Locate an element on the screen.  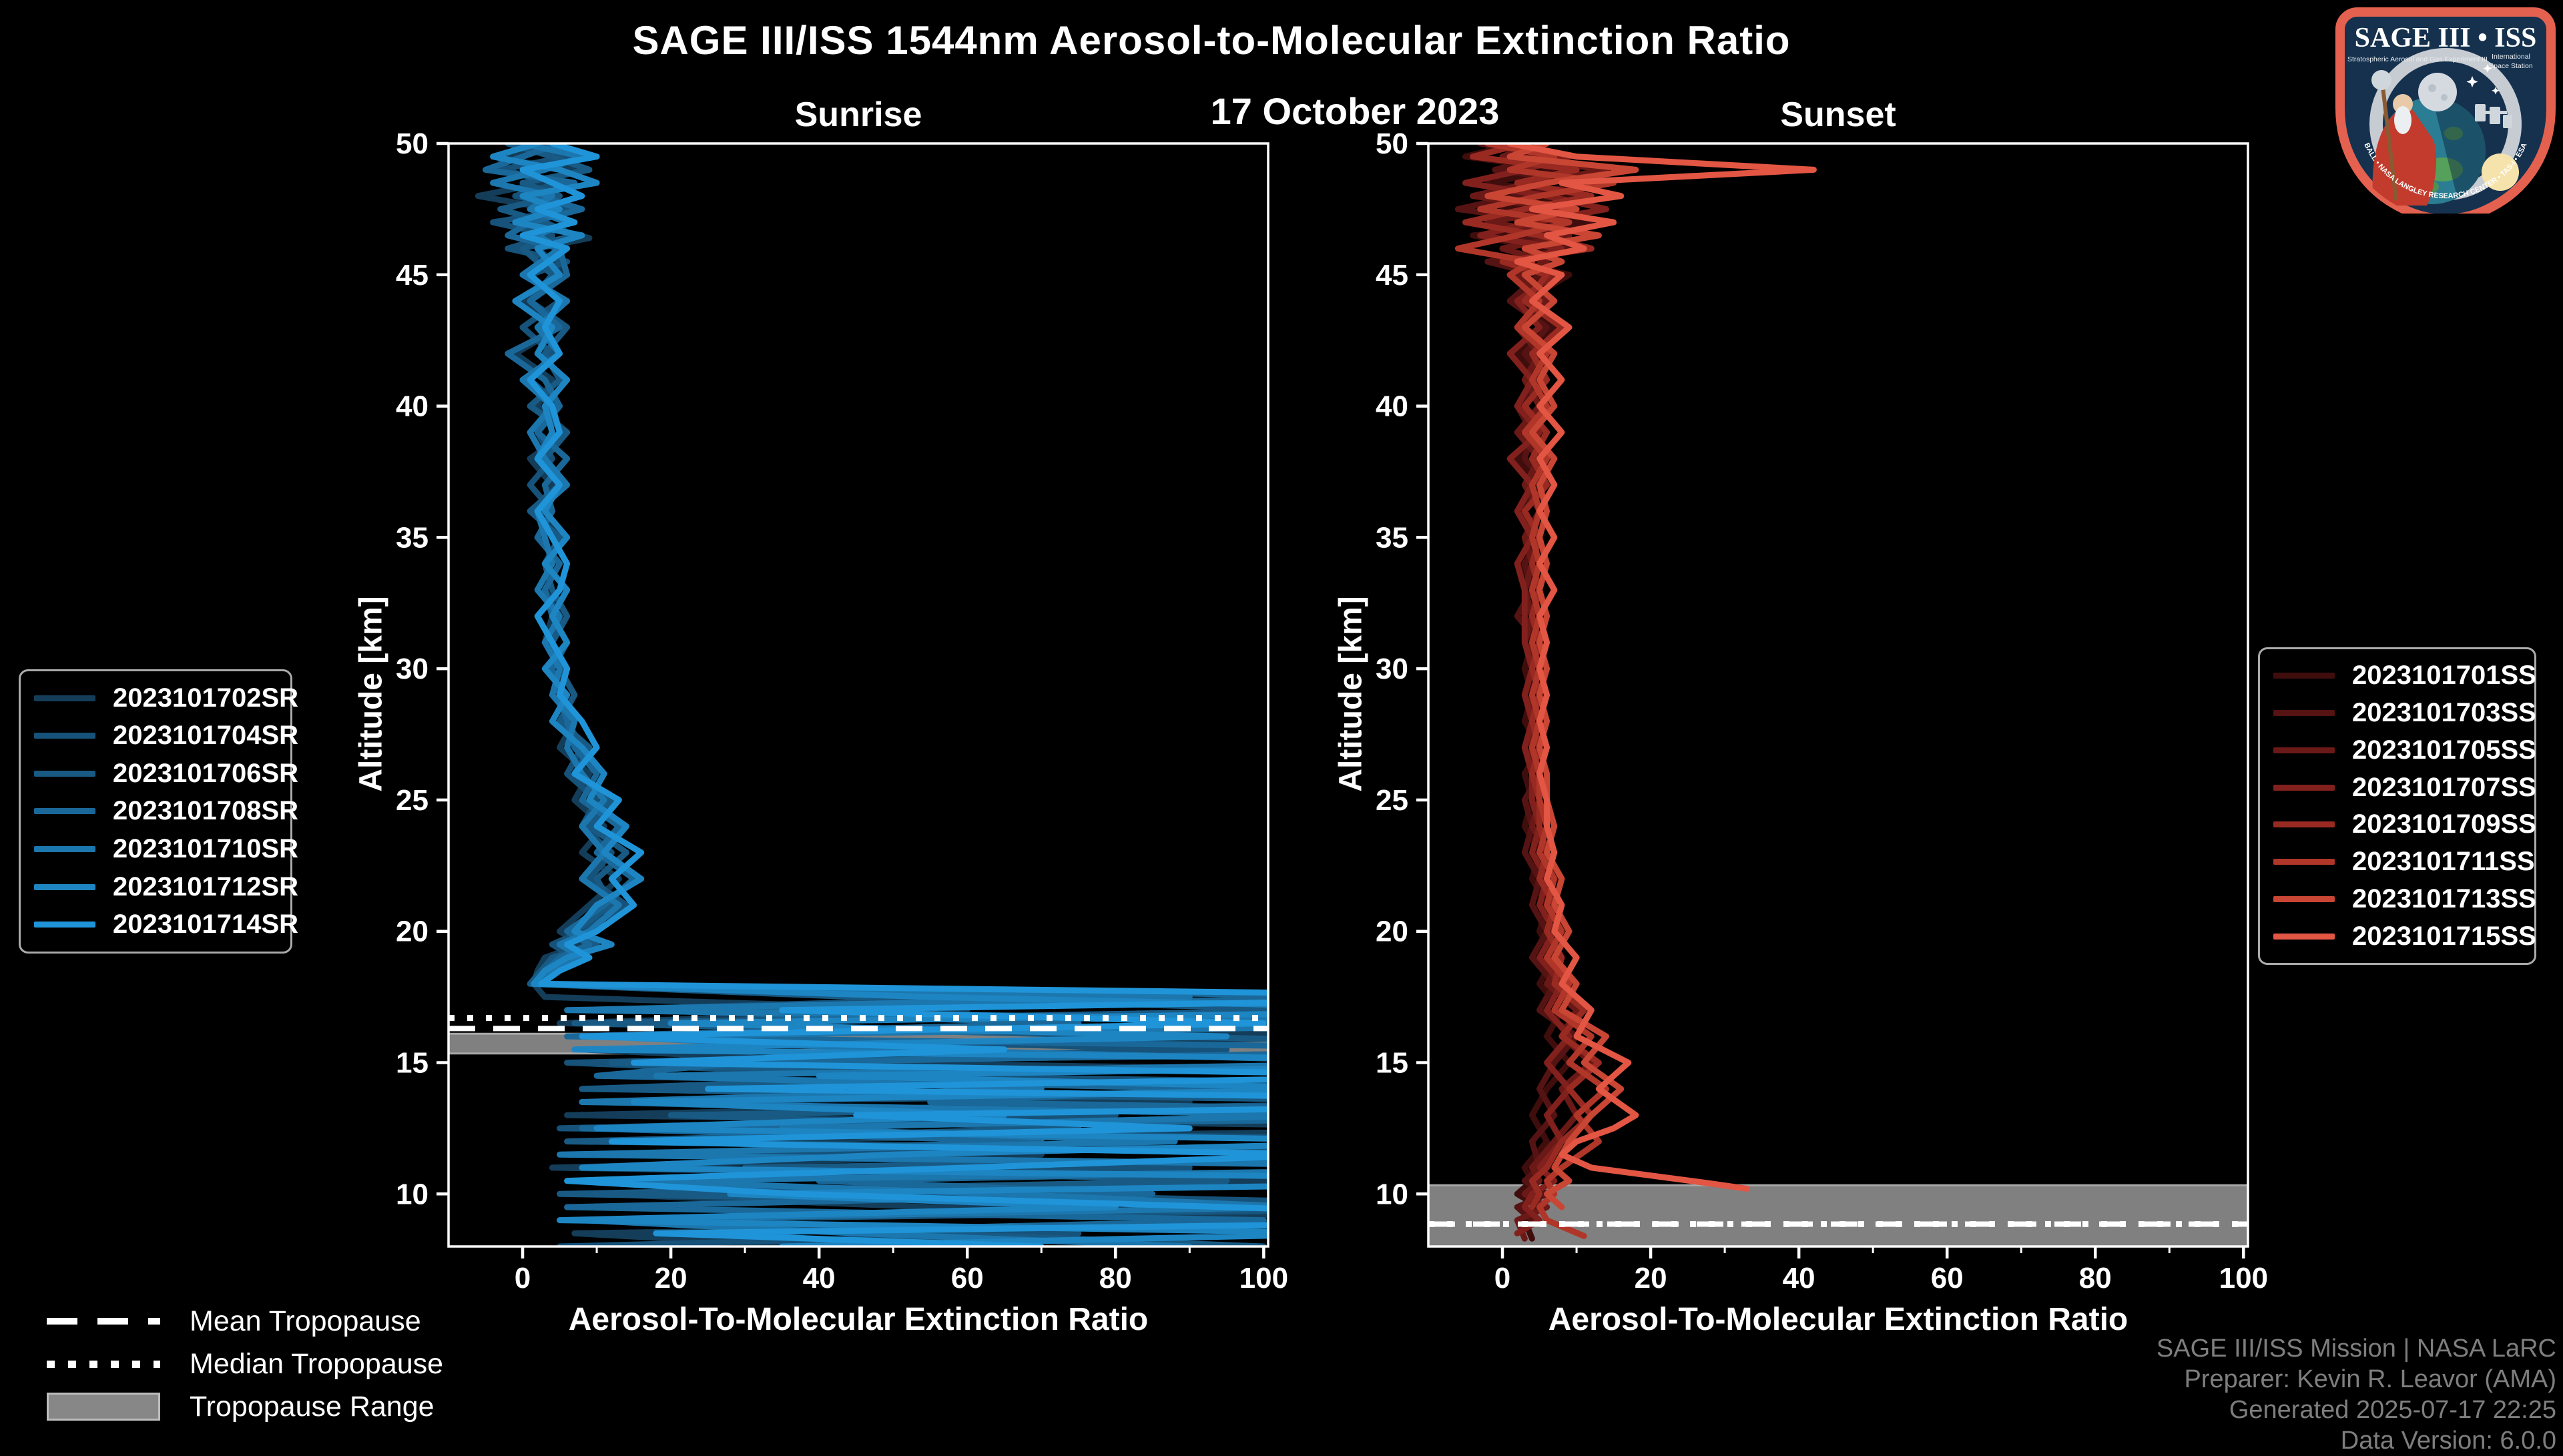
legend-entry: 2023101709SS is located at coordinates (2404, 824).